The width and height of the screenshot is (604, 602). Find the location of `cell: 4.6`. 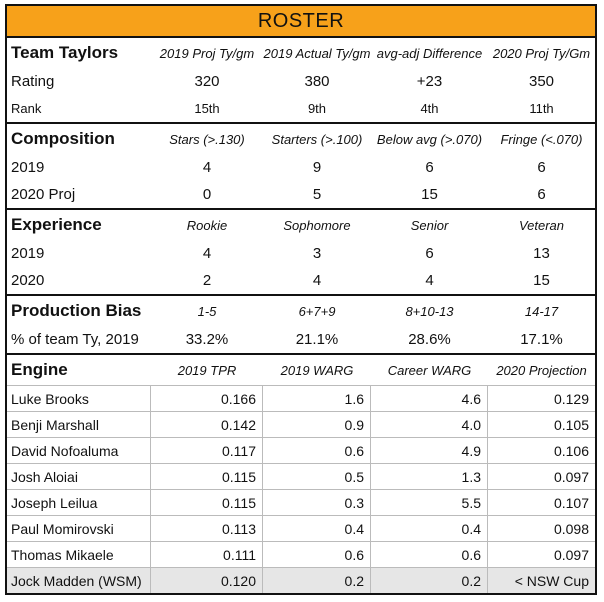

cell: 4.6 is located at coordinates (429, 398).